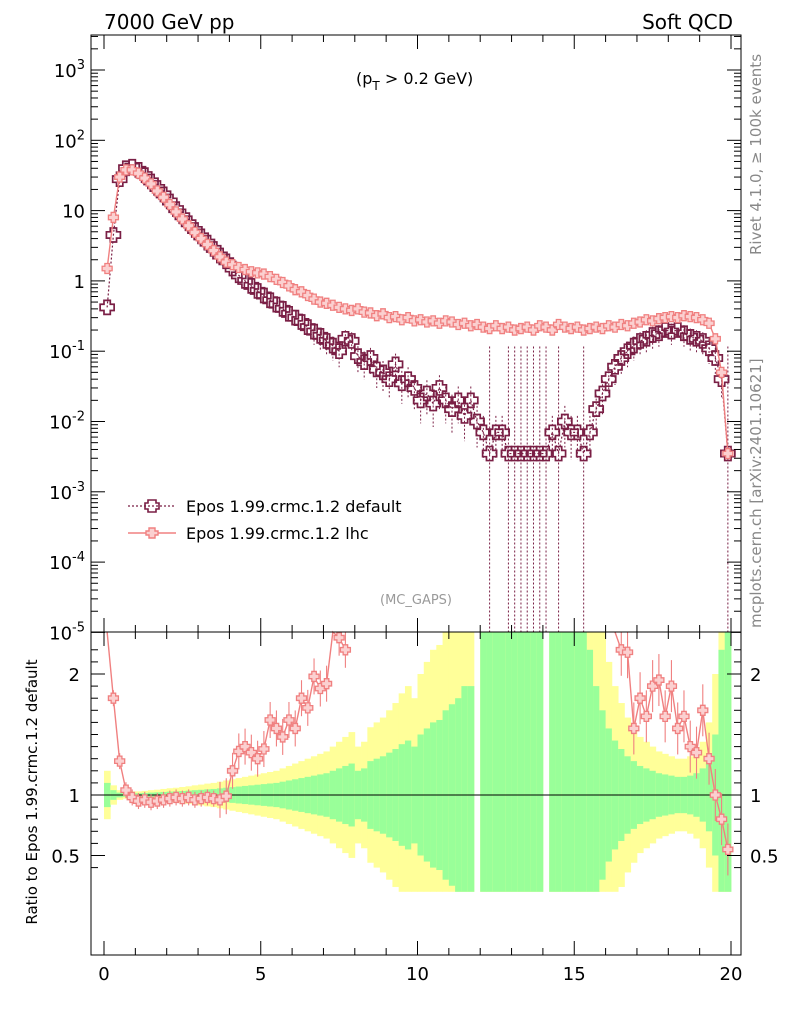 Image resolution: width=786 pixels, height=1028 pixels. I want to click on x-tick-label: 15, so click(574, 974).